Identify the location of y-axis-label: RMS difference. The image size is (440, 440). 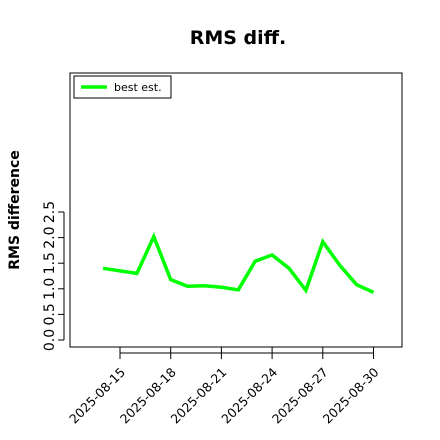
(15, 210).